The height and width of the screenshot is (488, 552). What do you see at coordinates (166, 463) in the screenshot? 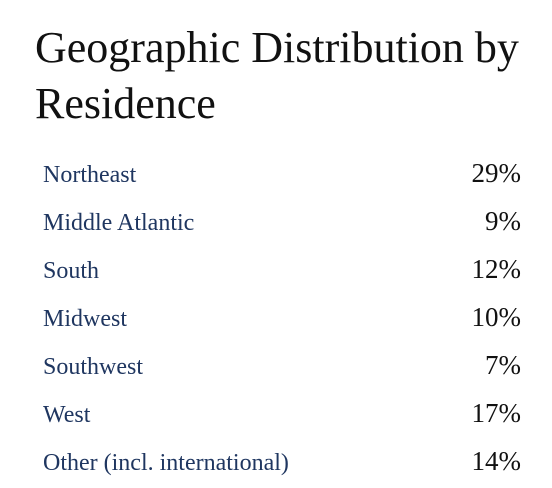
I see `row-label: Other (incl. international)` at bounding box center [166, 463].